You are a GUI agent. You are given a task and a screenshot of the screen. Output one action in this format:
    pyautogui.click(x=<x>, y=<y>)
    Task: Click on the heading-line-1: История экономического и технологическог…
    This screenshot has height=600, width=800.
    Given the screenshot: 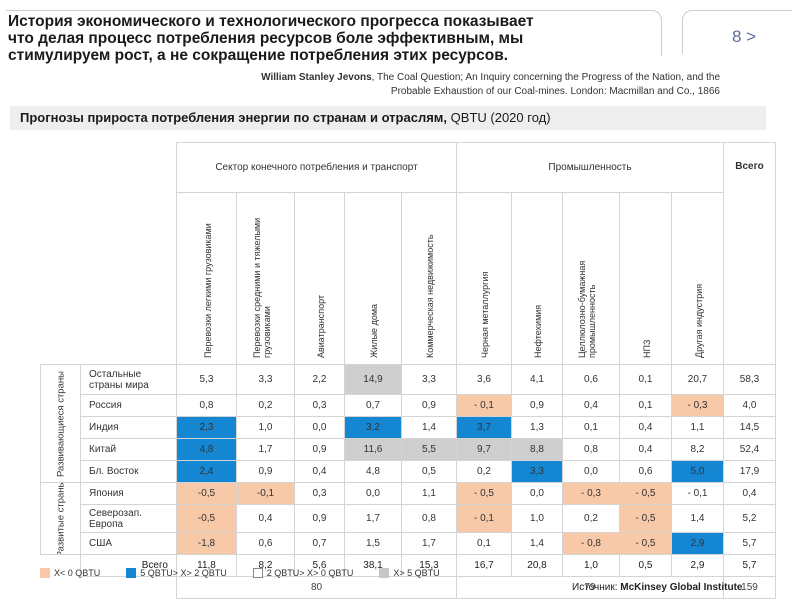 What is the action you would take?
    pyautogui.click(x=271, y=21)
    